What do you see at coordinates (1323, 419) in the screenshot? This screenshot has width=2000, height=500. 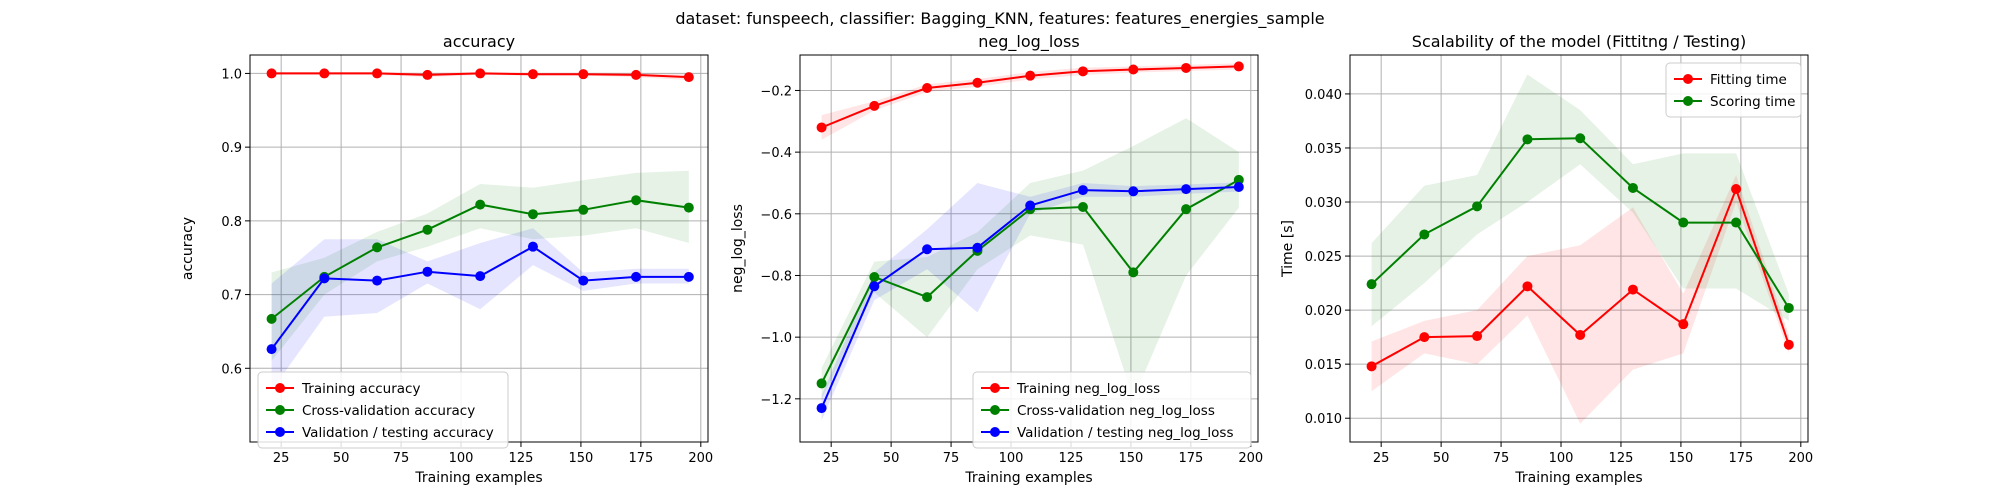 I see `y-tick-label: 0.010` at bounding box center [1323, 419].